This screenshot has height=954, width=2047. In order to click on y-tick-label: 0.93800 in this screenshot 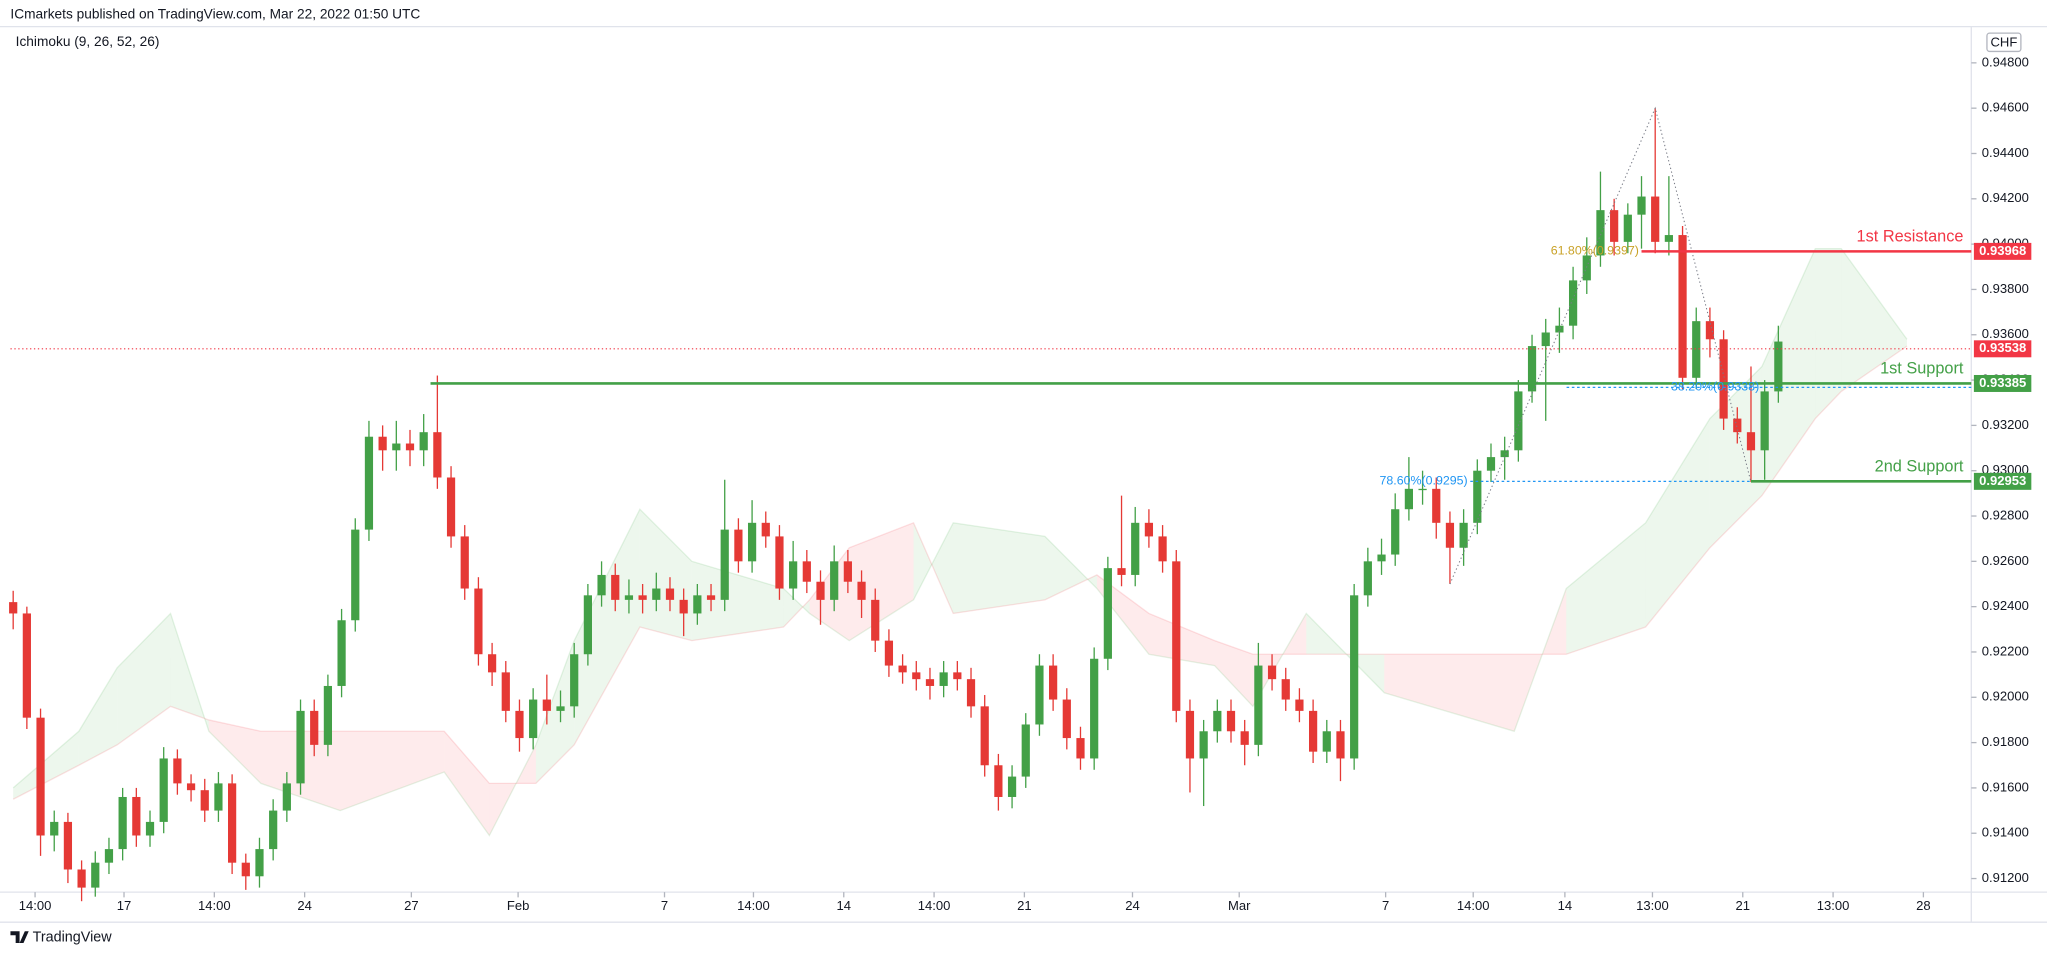, I will do `click(2005, 288)`.